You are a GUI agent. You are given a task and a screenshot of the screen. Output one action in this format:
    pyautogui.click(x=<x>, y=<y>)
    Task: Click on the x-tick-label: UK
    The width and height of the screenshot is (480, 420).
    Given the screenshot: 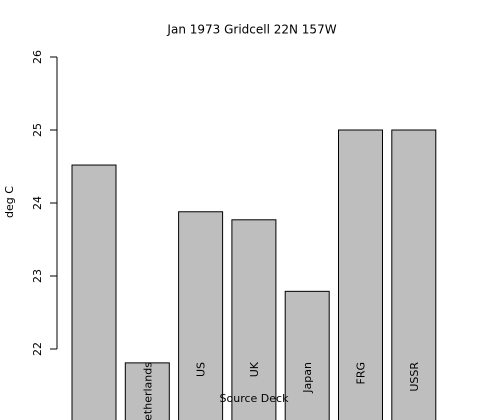 What is the action you would take?
    pyautogui.click(x=254, y=369)
    